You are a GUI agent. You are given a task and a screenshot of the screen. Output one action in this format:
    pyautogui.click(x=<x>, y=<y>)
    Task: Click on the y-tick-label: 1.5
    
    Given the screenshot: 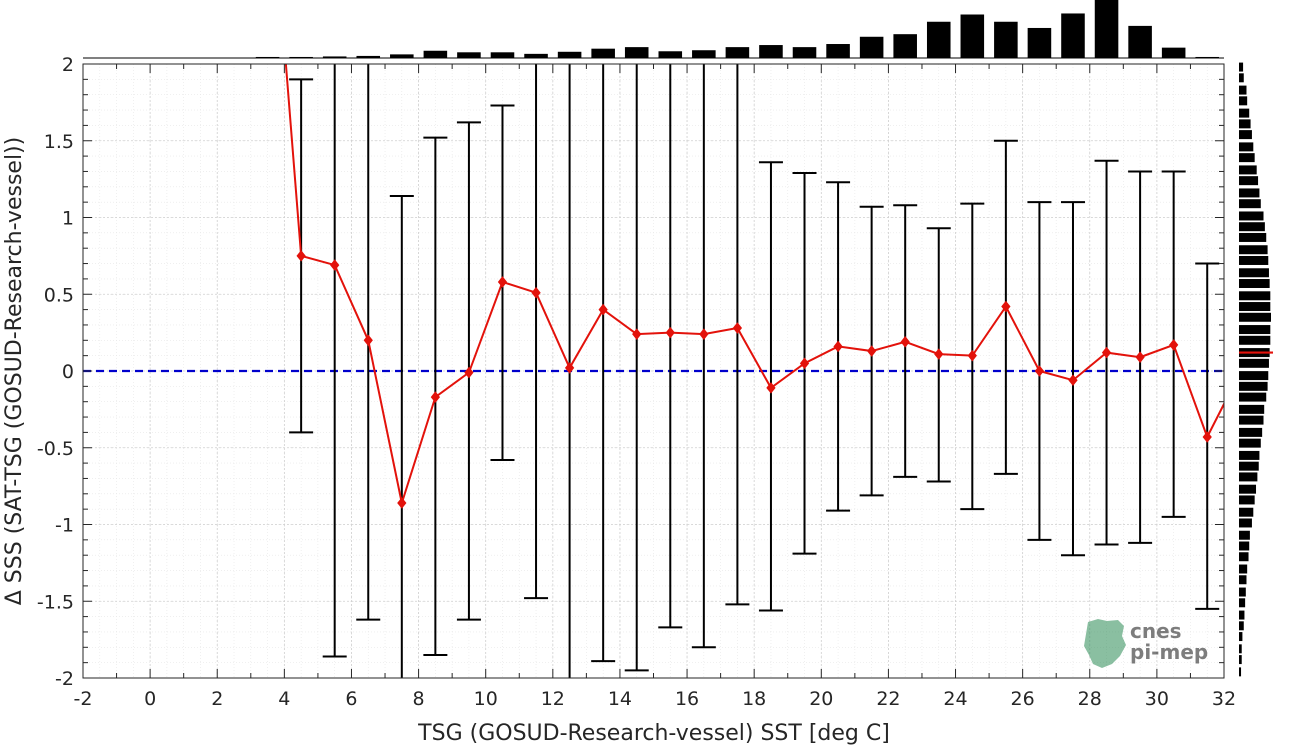 What is the action you would take?
    pyautogui.click(x=59, y=142)
    